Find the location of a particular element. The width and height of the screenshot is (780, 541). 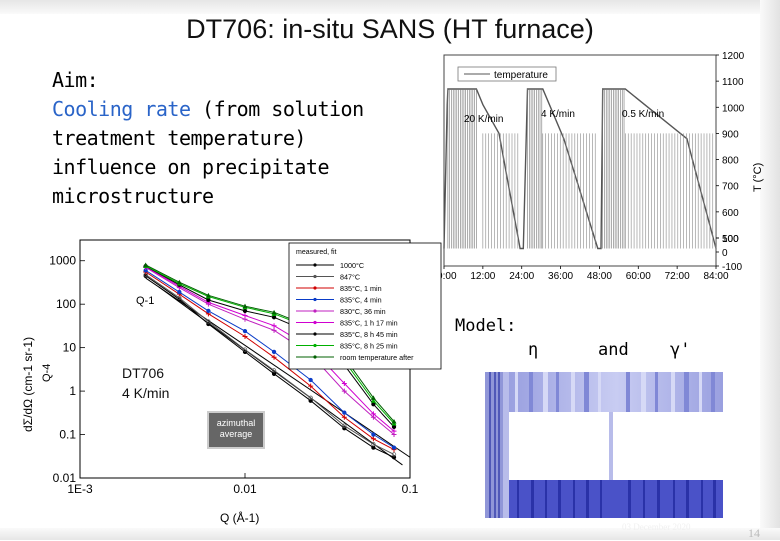

aim-line-1: Cooling rate (from solution is located at coordinates (208, 109).